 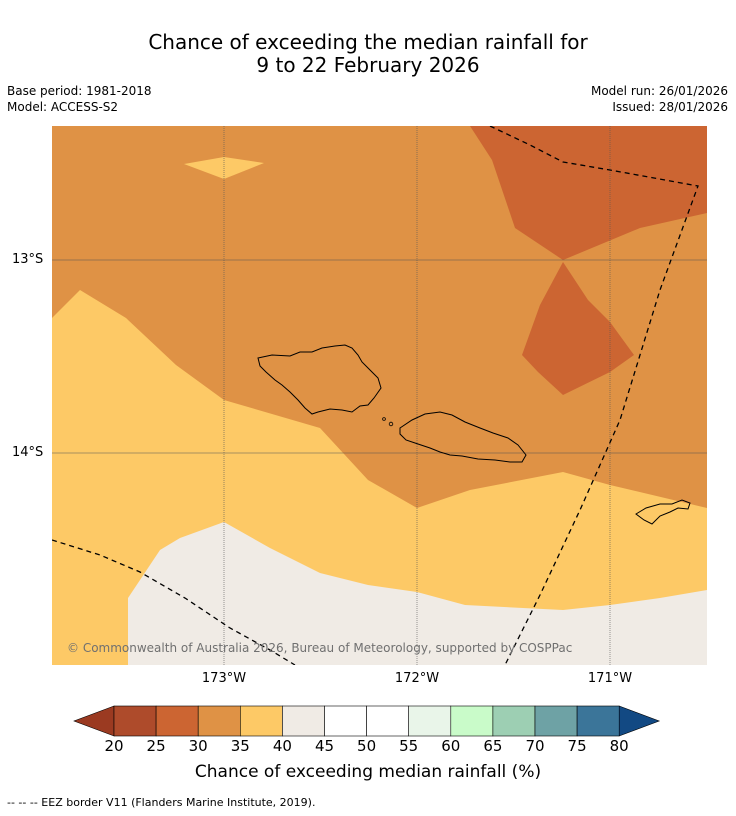 I want to click on region-25-30-patch, so click(x=578, y=328).